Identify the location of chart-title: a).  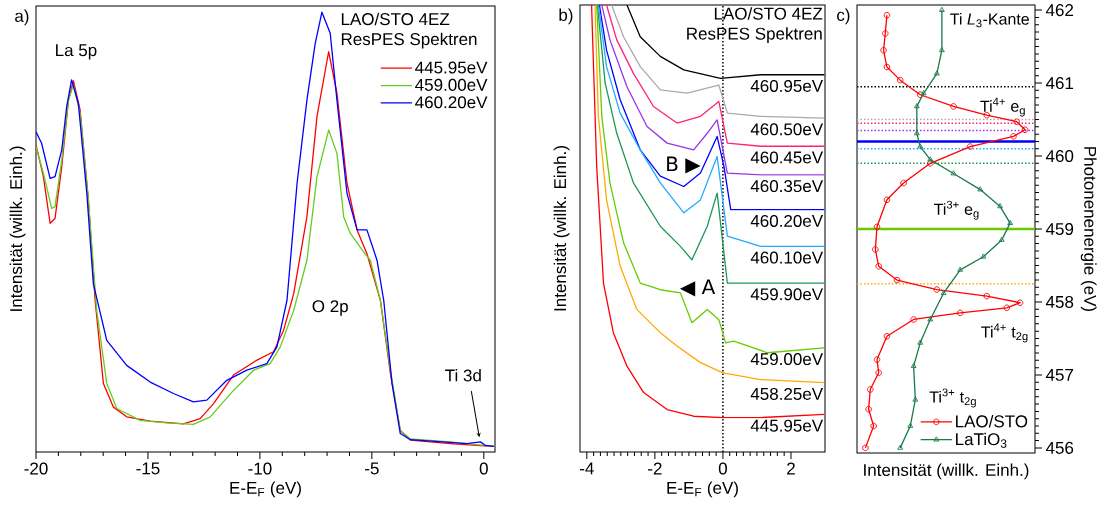
(22, 17).